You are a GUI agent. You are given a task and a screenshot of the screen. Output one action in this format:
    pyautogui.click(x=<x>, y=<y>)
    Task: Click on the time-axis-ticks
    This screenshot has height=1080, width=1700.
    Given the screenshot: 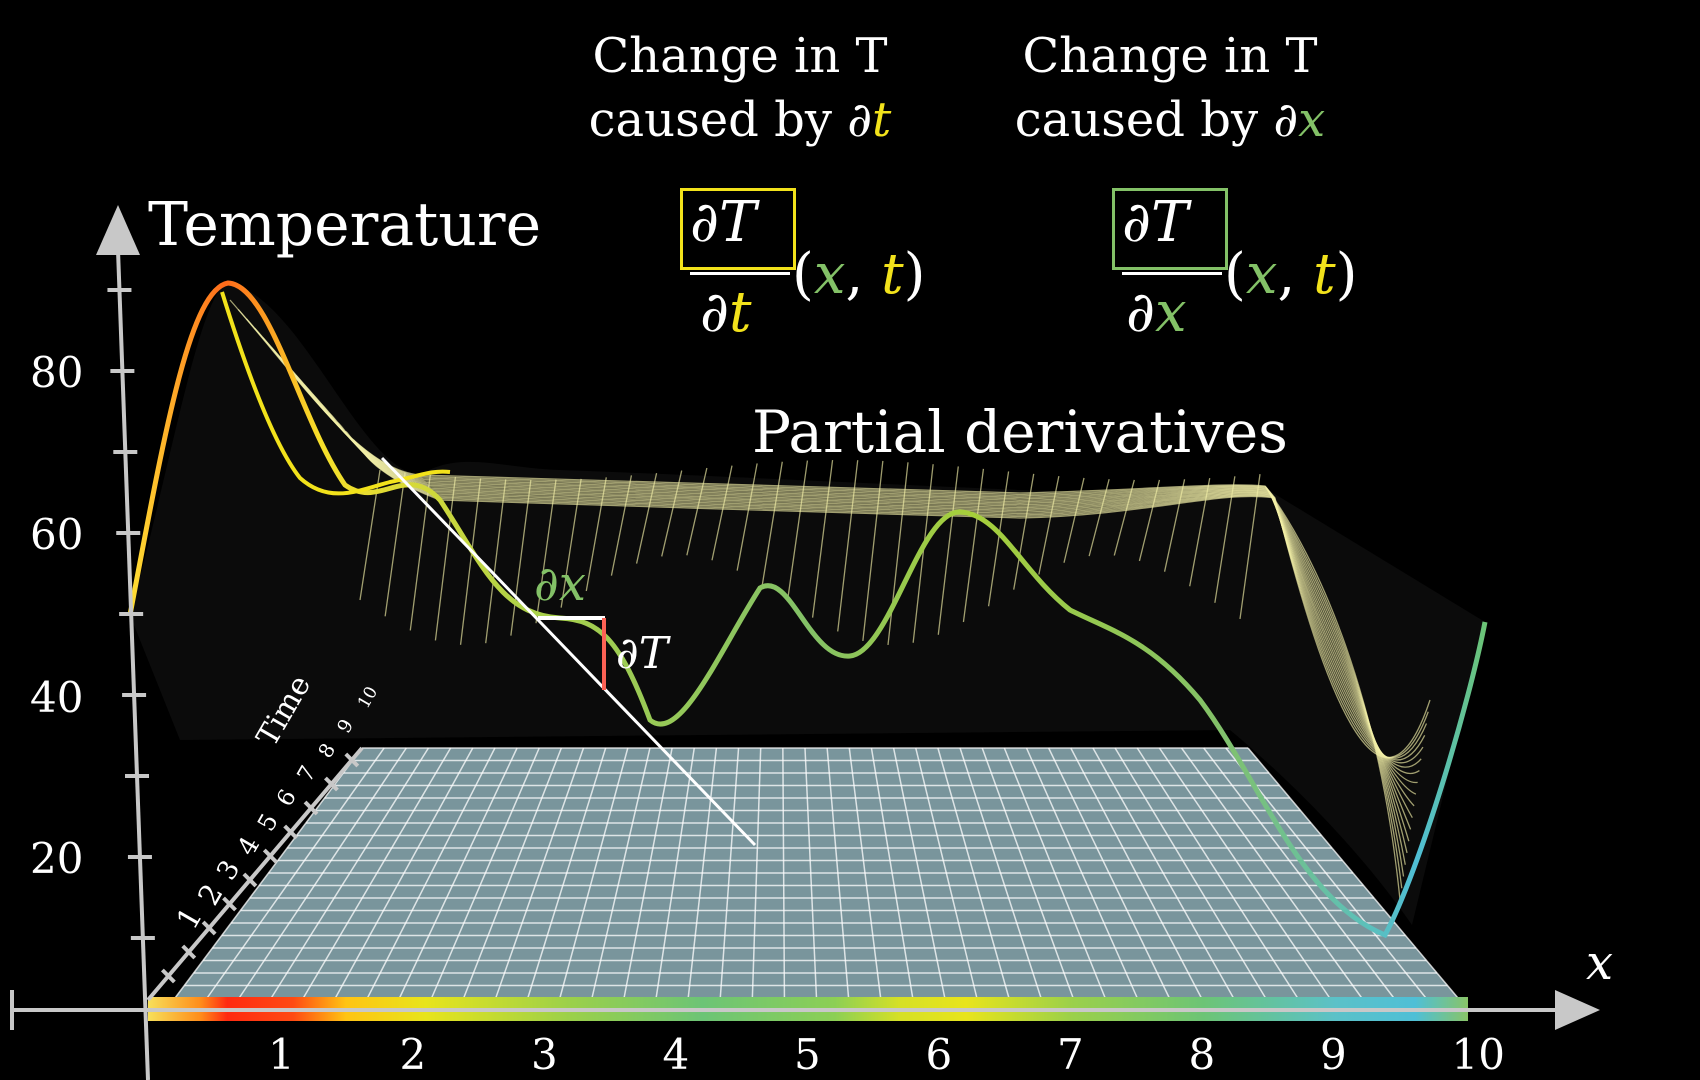 What is the action you would take?
    pyautogui.click(x=260, y=868)
    